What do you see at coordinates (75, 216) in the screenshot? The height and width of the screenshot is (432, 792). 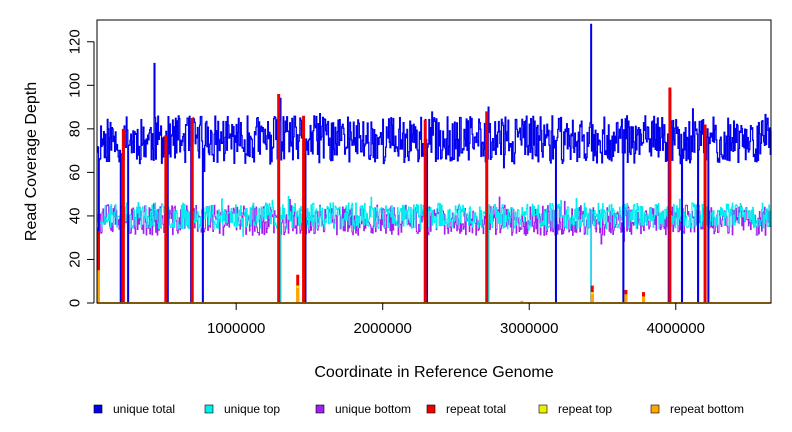 I see `y-tick-label: 40` at bounding box center [75, 216].